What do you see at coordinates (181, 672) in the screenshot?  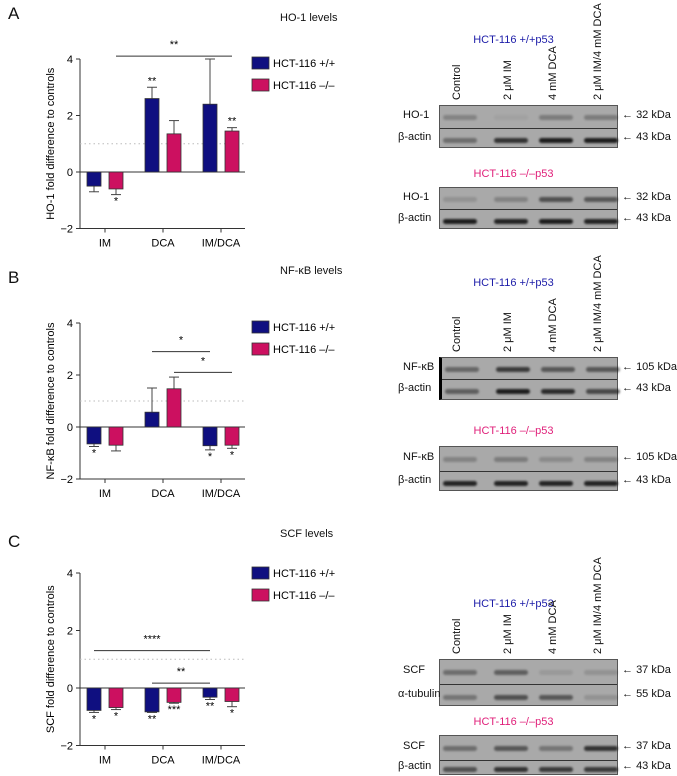 I see `bracket-label: **` at bounding box center [181, 672].